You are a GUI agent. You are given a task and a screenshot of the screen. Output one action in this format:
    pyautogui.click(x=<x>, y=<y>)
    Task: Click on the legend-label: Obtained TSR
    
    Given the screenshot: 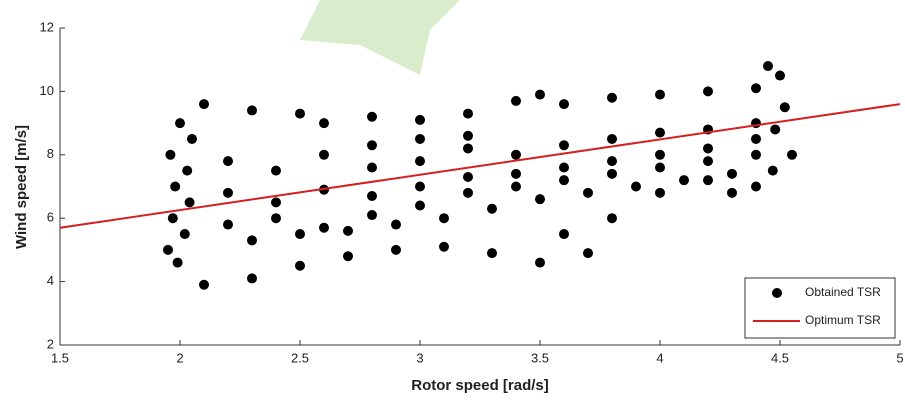 What is the action you would take?
    pyautogui.click(x=843, y=292)
    